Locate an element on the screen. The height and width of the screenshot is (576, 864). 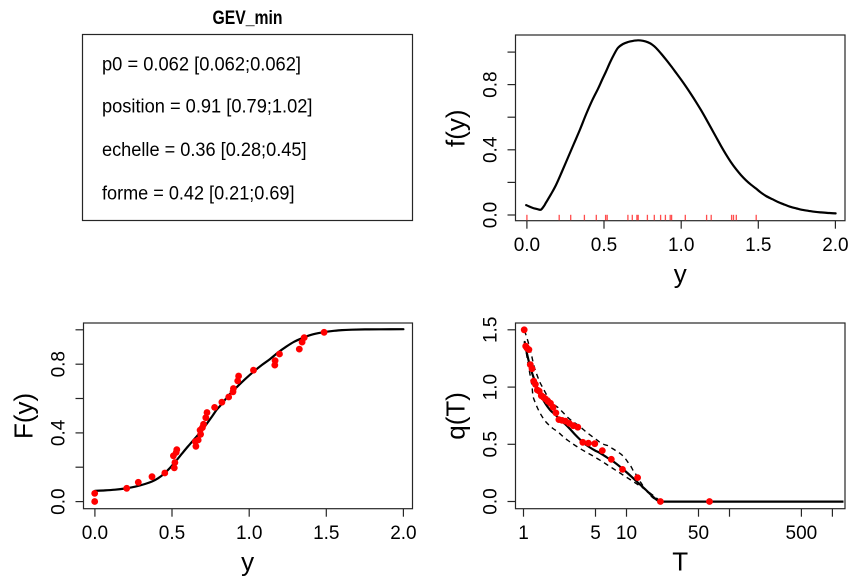
svg-text: p0 = 0.062 [0.062;0.062] is located at coordinates (201, 65).